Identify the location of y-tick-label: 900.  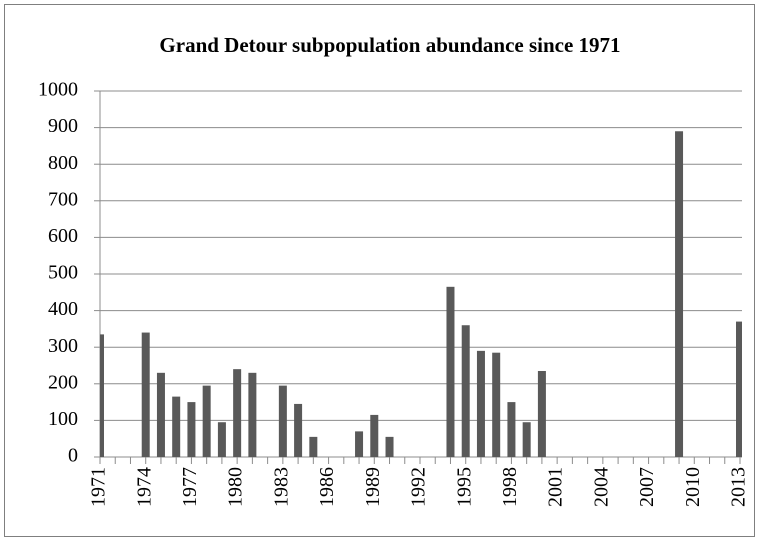
(63, 126).